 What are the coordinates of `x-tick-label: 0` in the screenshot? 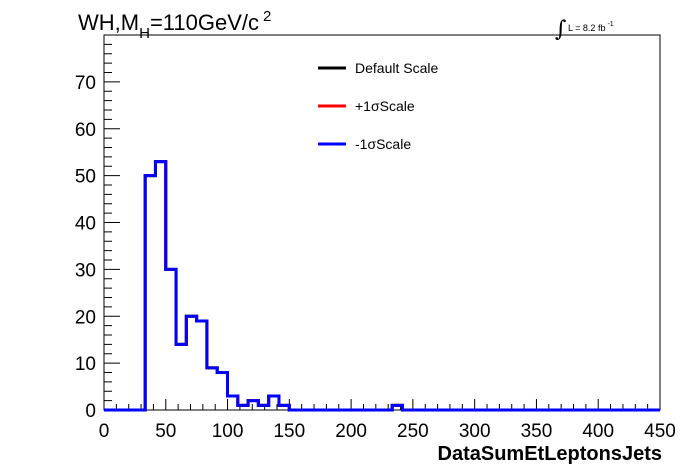 It's located at (104, 431).